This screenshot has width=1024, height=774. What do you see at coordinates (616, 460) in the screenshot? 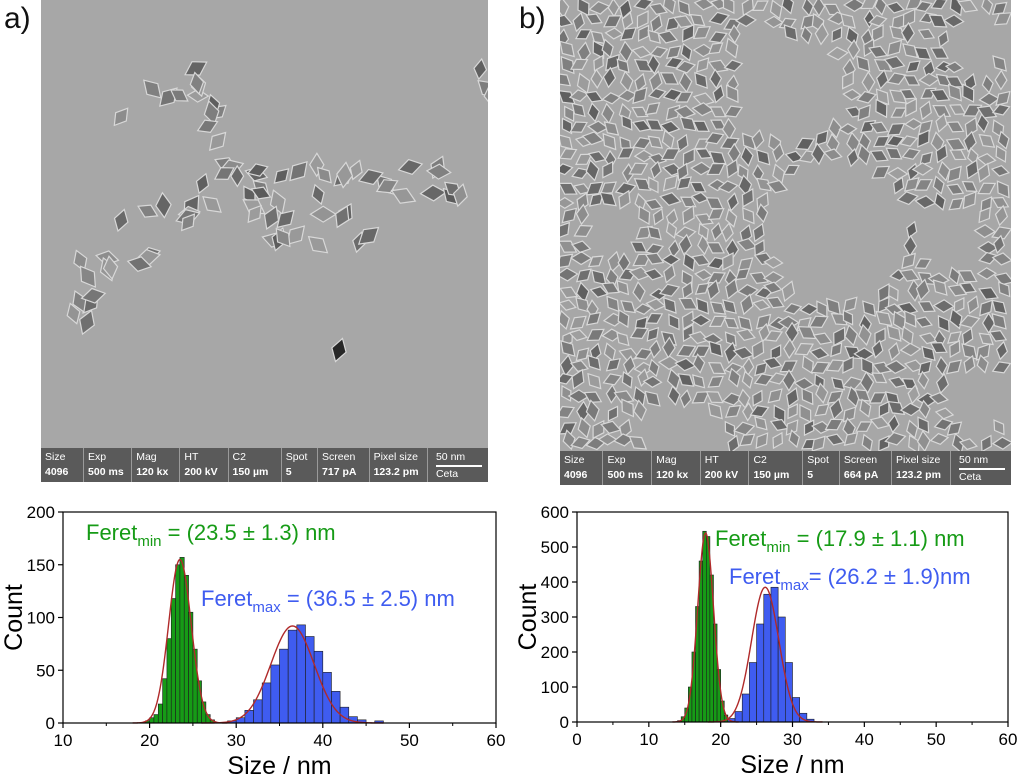
I see `info-label: Exp` at bounding box center [616, 460].